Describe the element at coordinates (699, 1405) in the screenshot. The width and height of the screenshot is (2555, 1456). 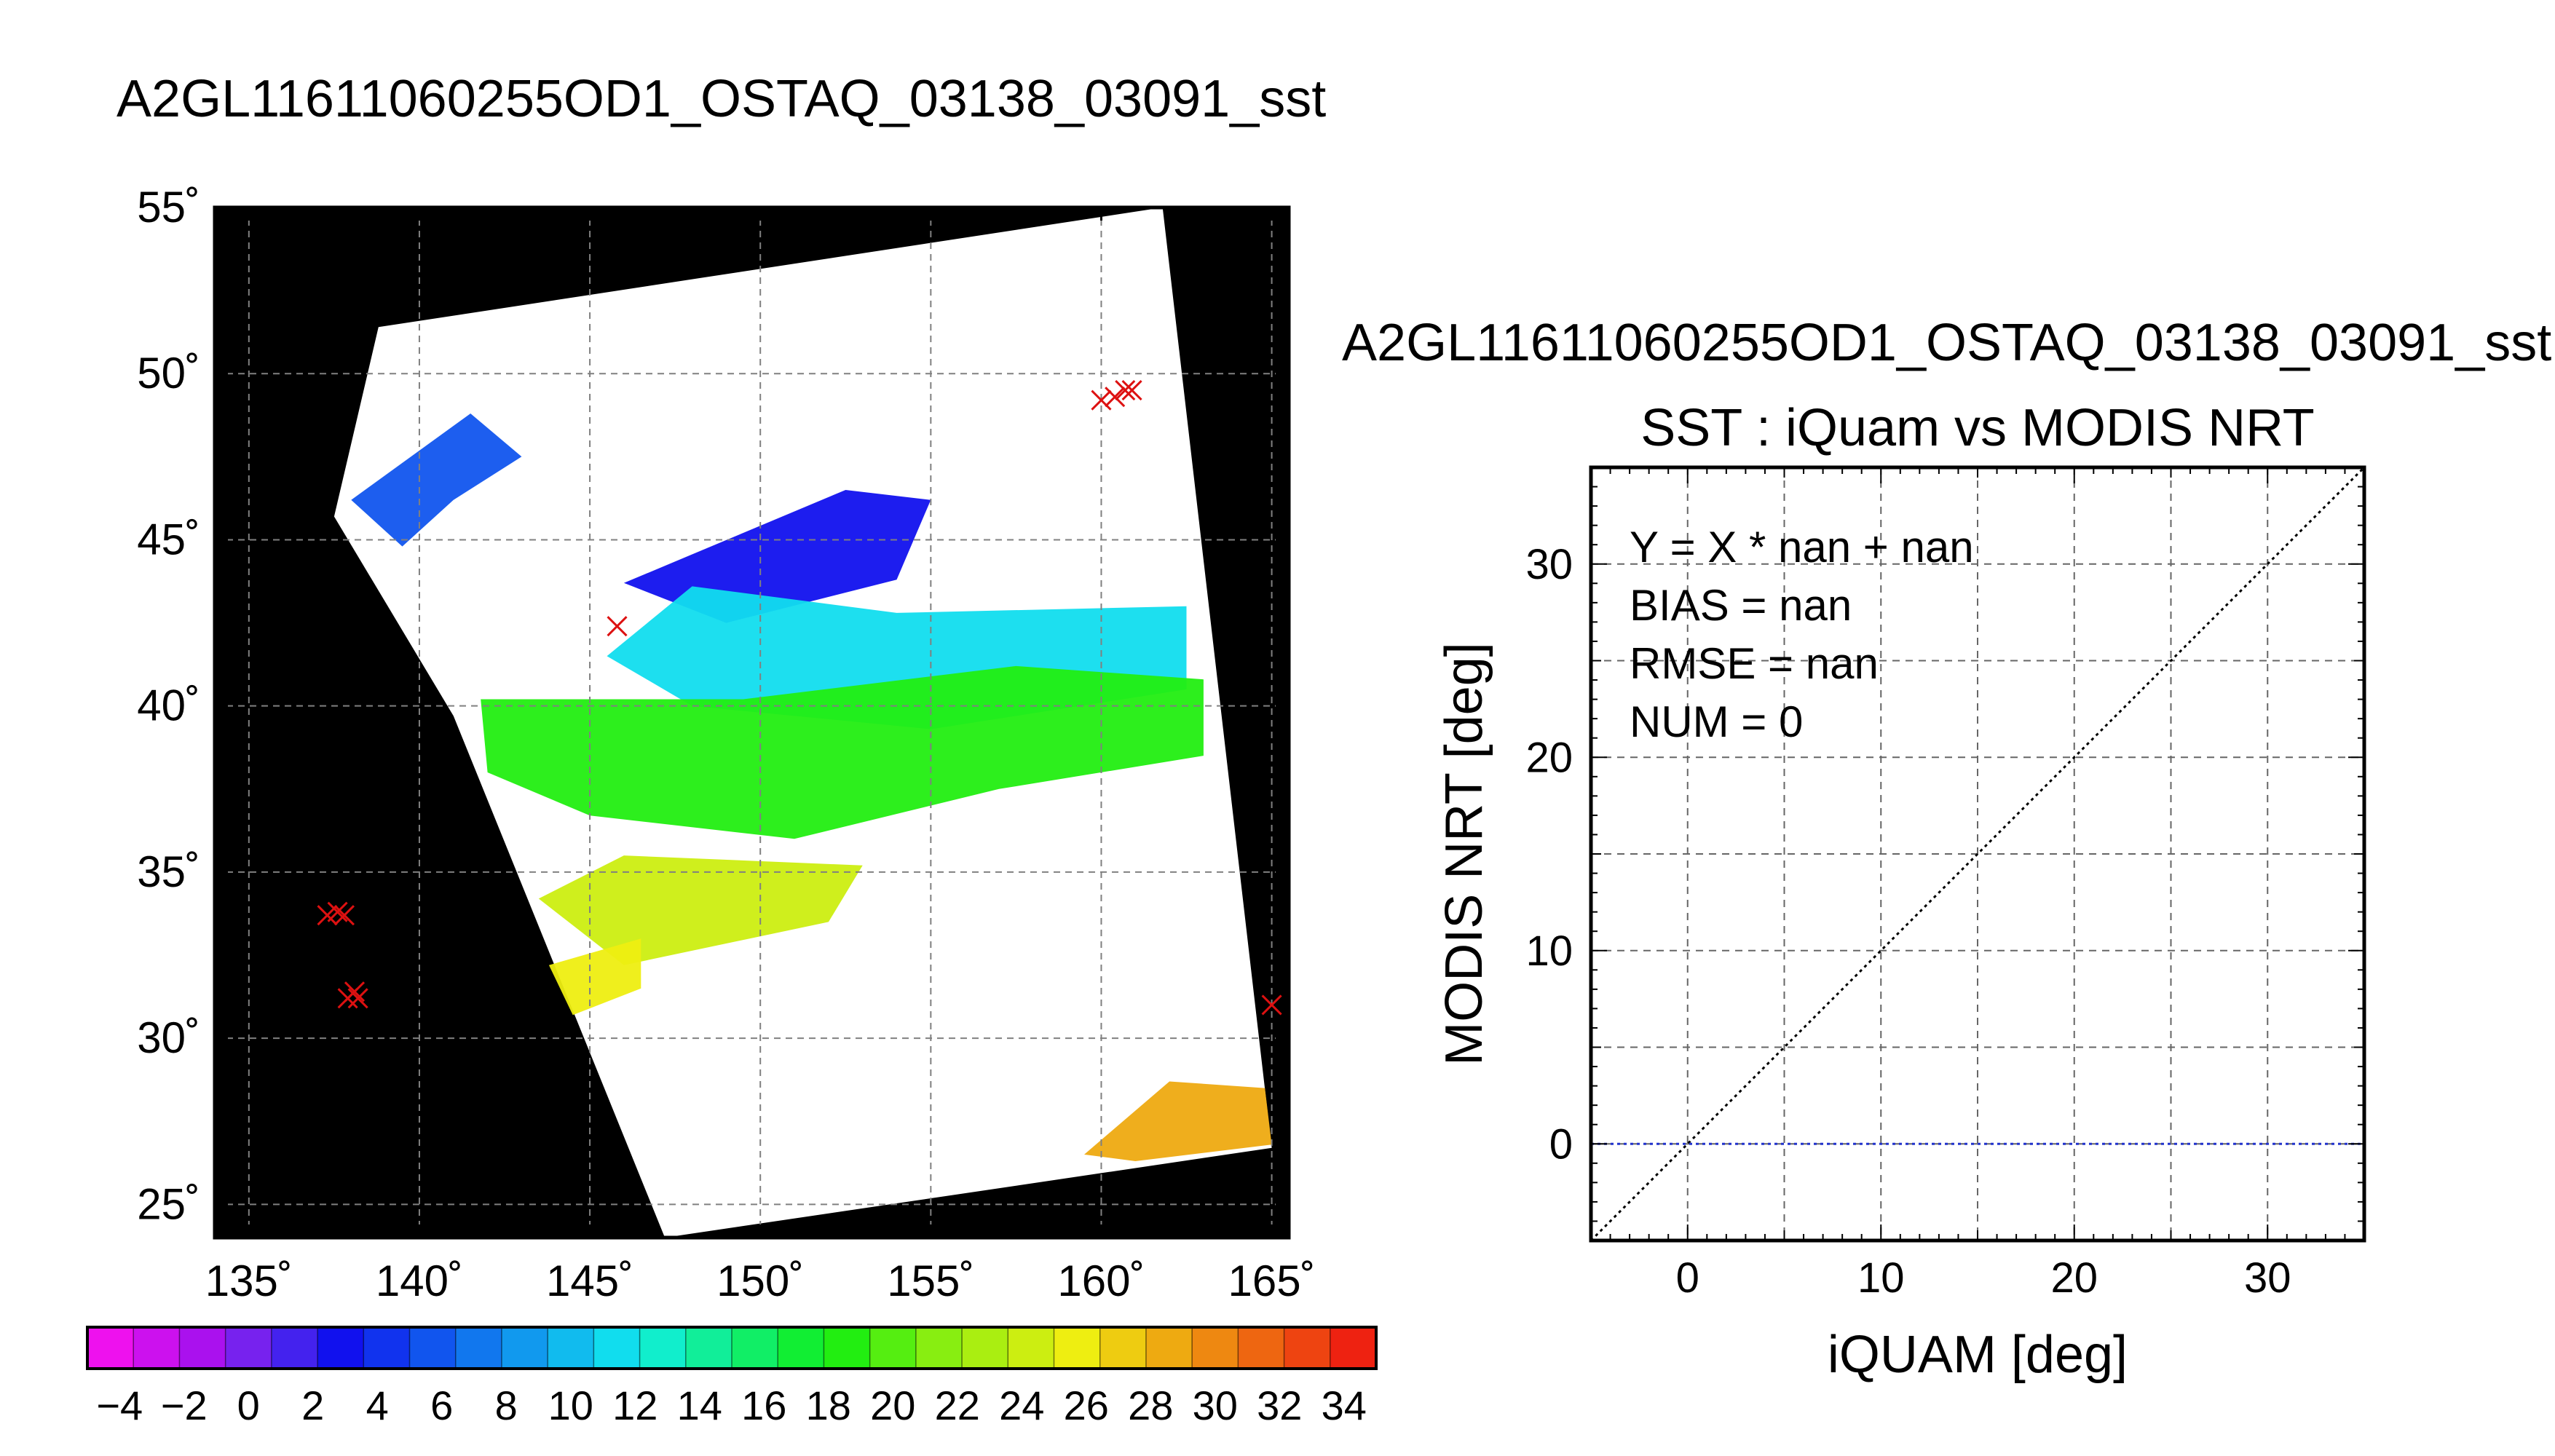
I see `colorbar-label: 14` at that location.